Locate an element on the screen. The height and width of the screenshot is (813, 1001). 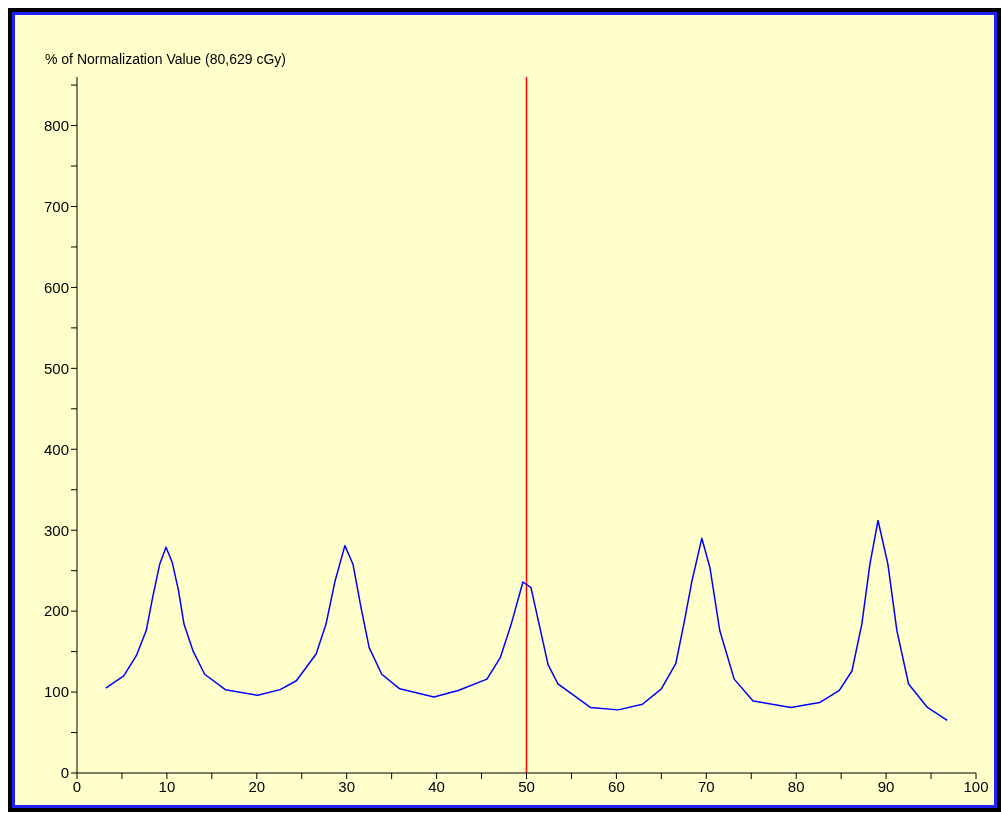
x-tick-label: 50 is located at coordinates (526, 786).